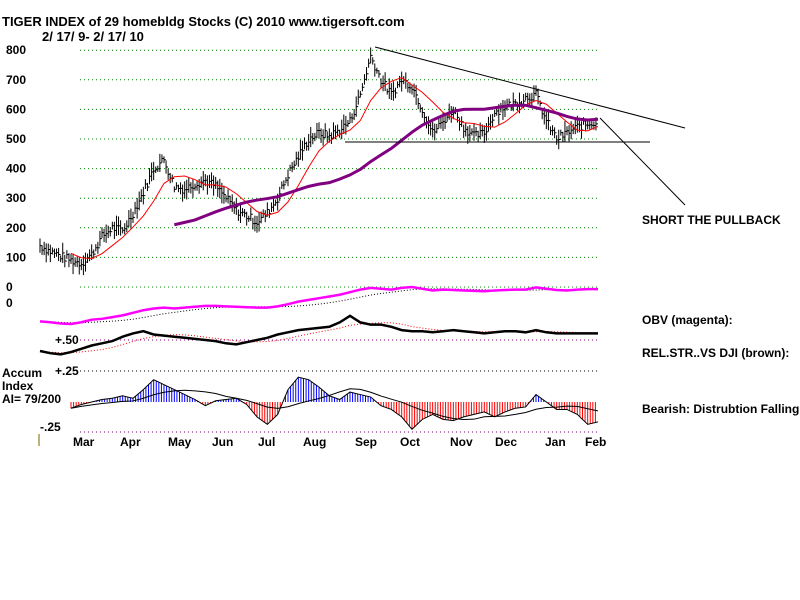 The height and width of the screenshot is (600, 800). Describe the element at coordinates (16, 257) in the screenshot. I see `y-tick-label: 100` at that location.